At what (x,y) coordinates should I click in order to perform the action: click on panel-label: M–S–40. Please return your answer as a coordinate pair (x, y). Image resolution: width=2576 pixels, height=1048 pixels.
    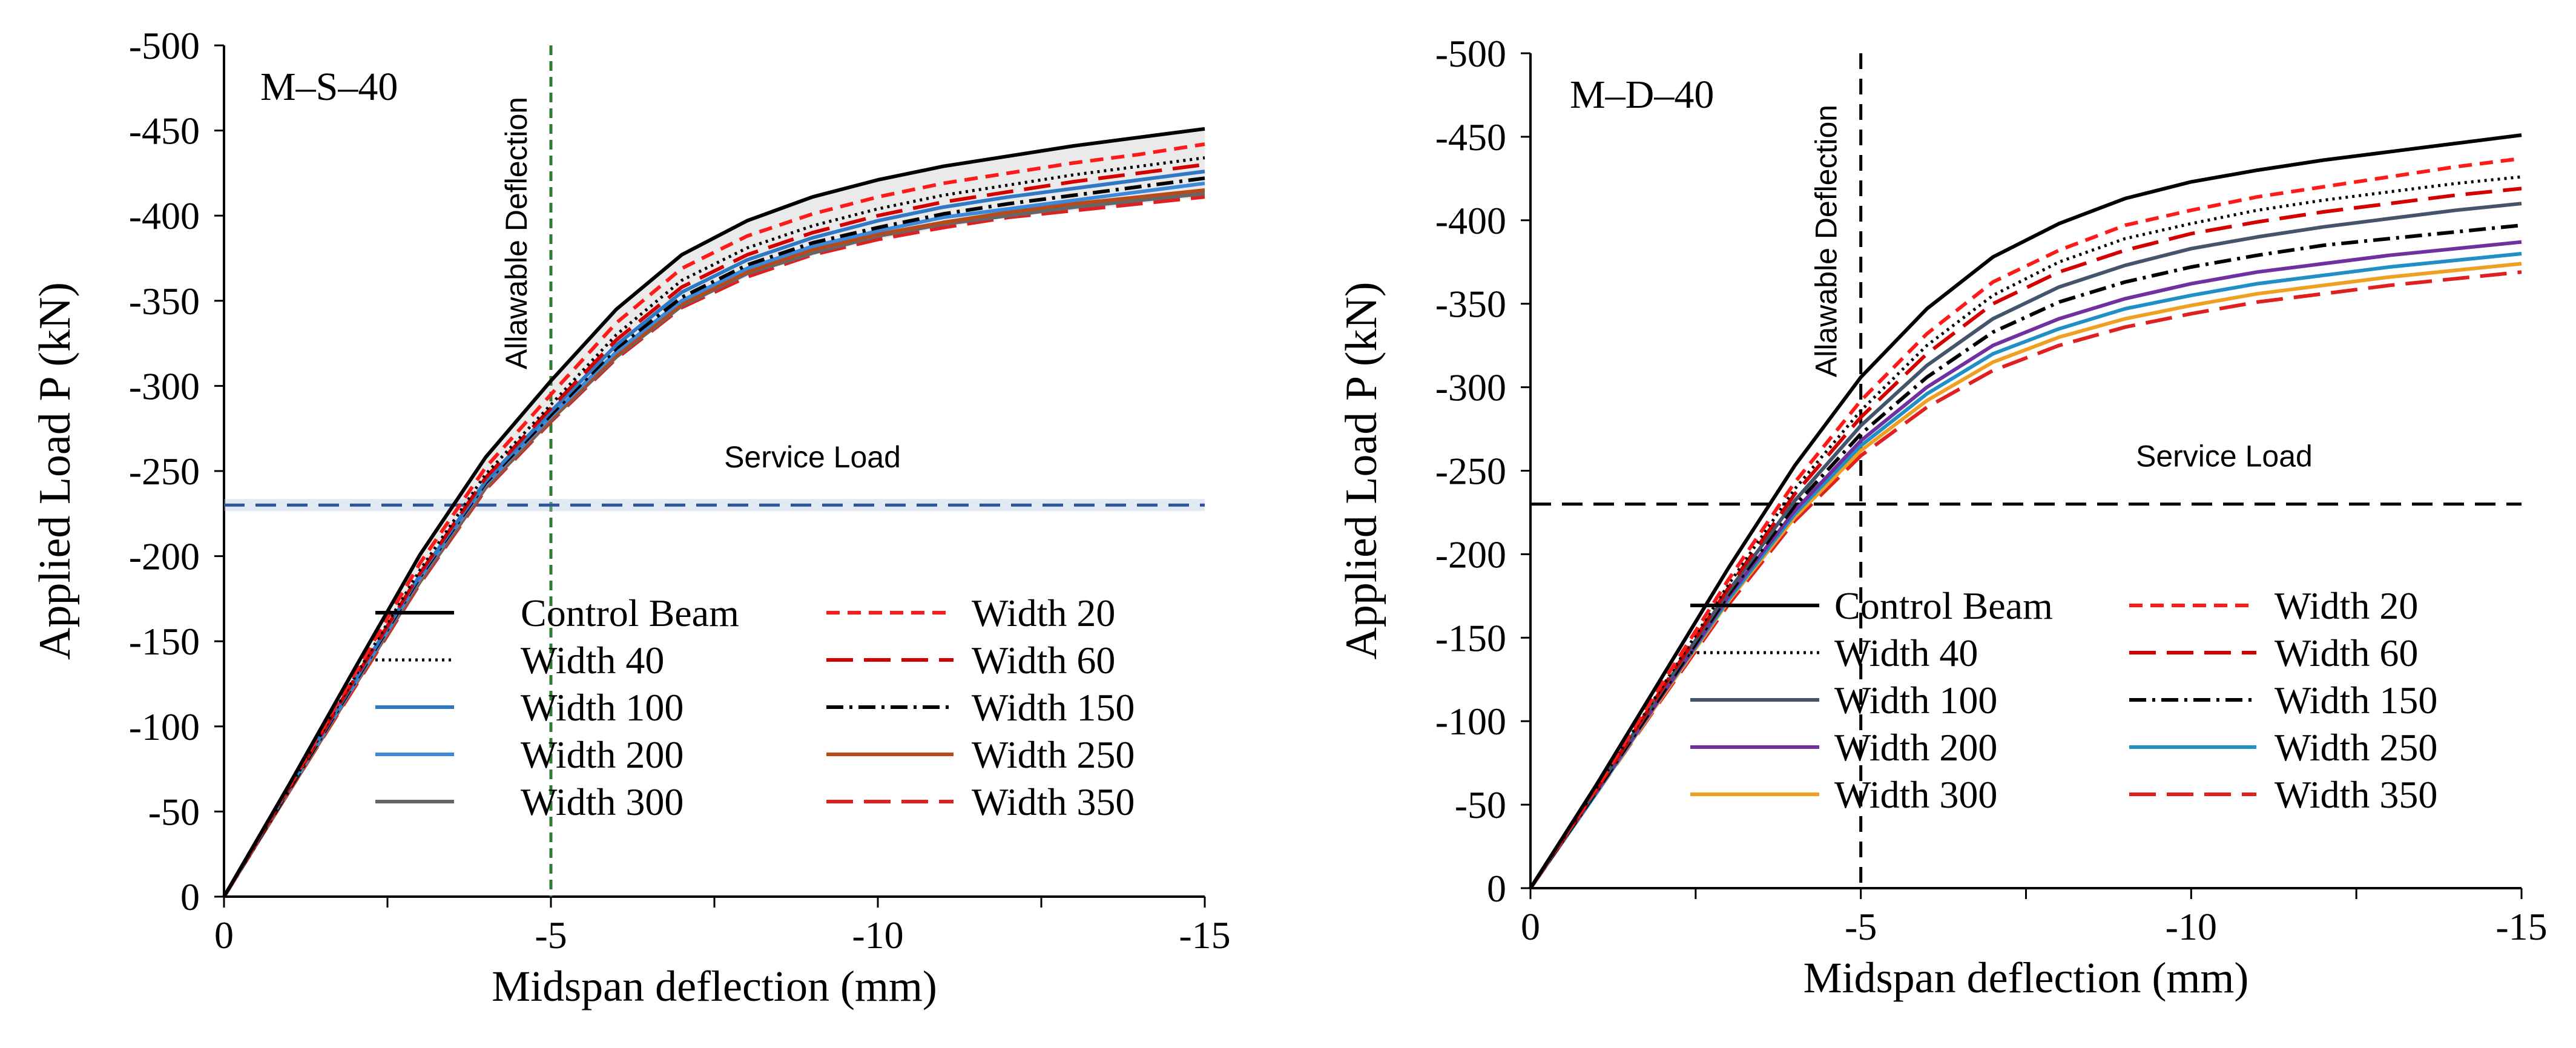
    Looking at the image, I should click on (329, 87).